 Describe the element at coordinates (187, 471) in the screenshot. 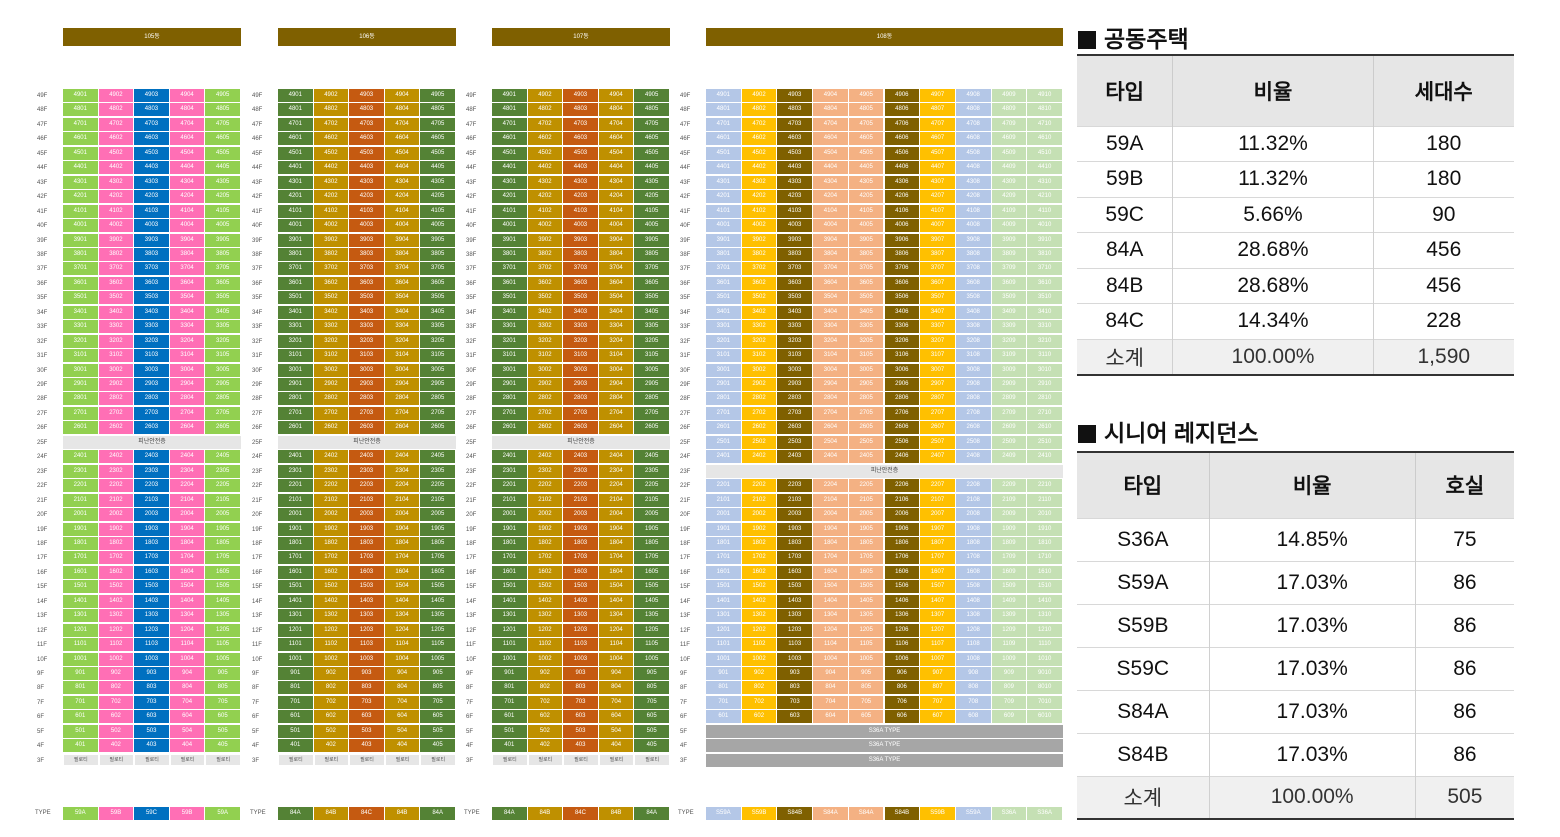

I see `unit-cell: 2304` at that location.